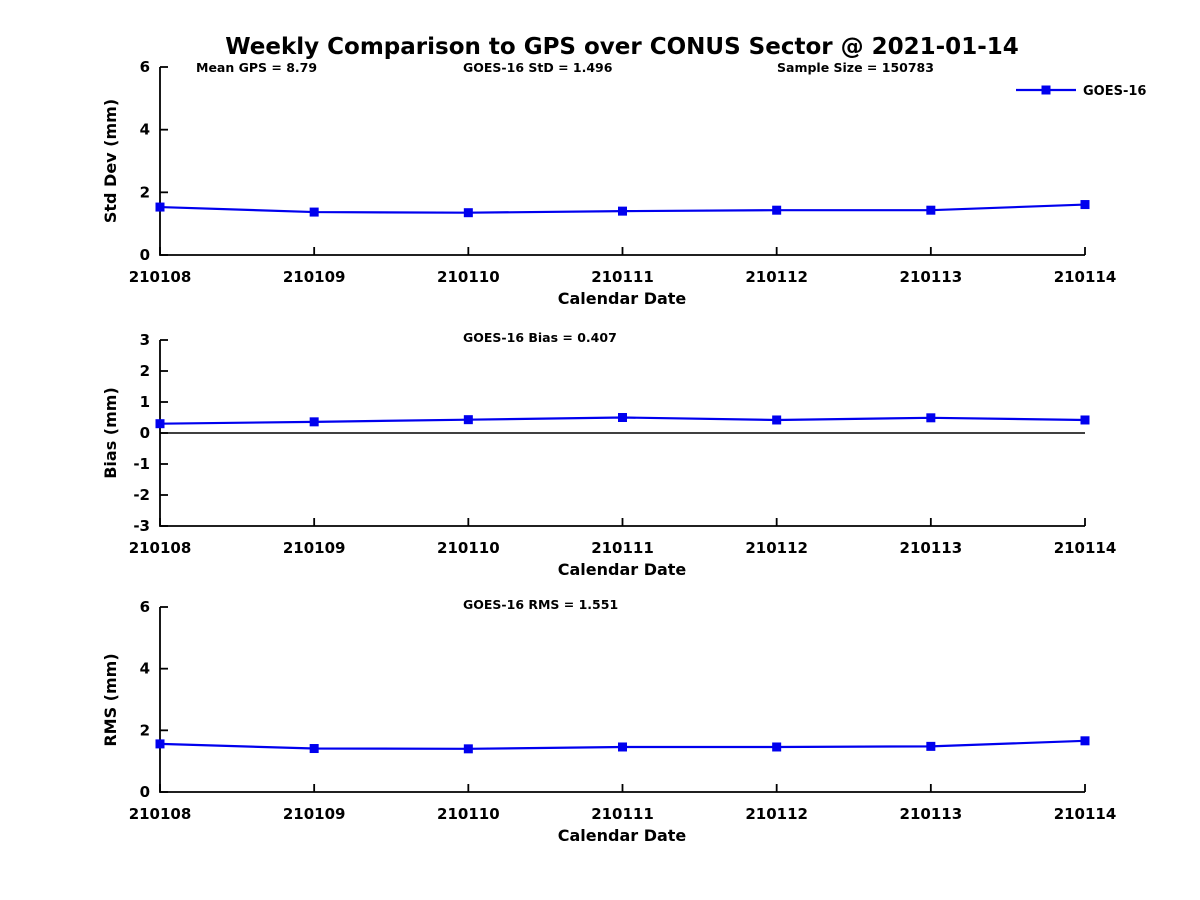  Describe the element at coordinates (622, 569) in the screenshot. I see `x-axis-label-middle: Calendar Date` at that location.